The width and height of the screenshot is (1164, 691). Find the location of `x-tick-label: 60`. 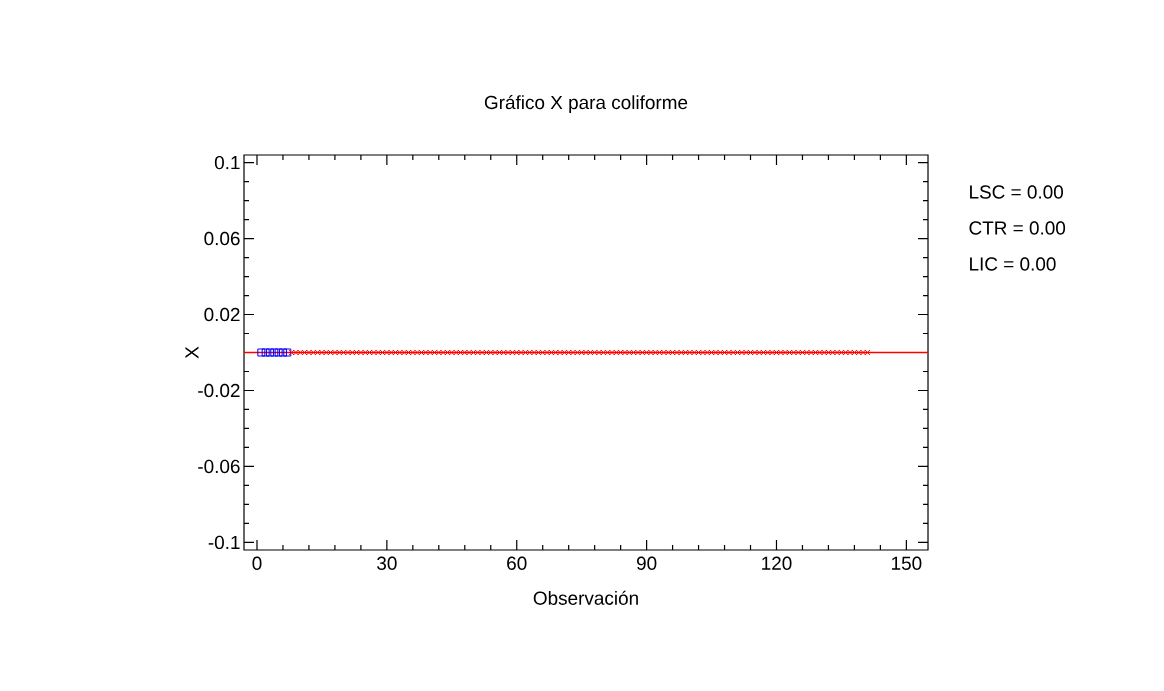

x-tick-label: 60 is located at coordinates (517, 563).